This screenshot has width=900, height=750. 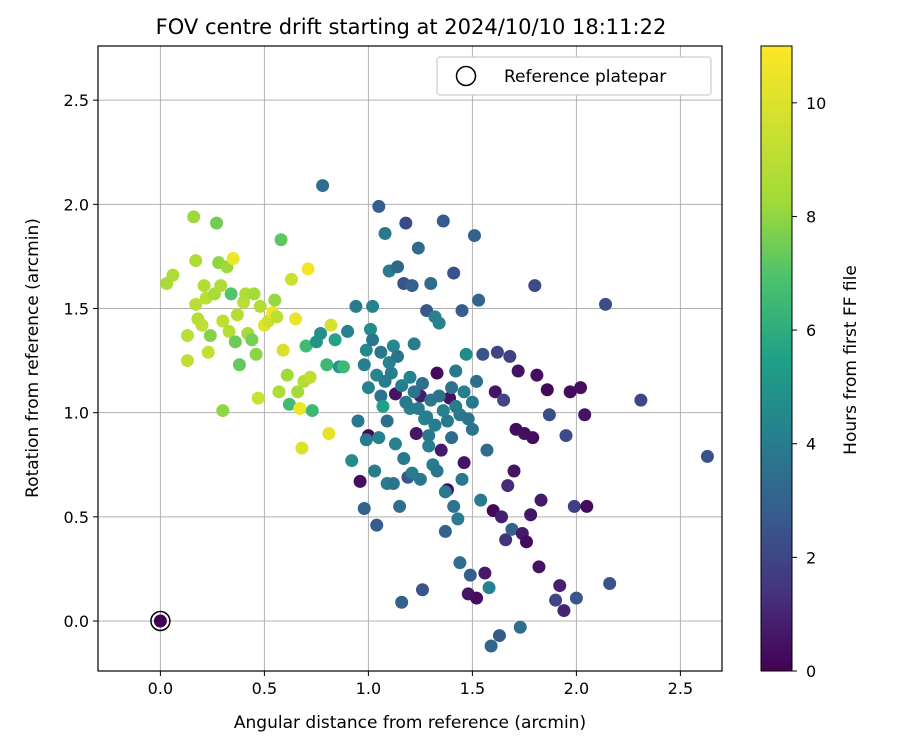 I want to click on x-tick-label: 1.0, so click(x=368, y=688).